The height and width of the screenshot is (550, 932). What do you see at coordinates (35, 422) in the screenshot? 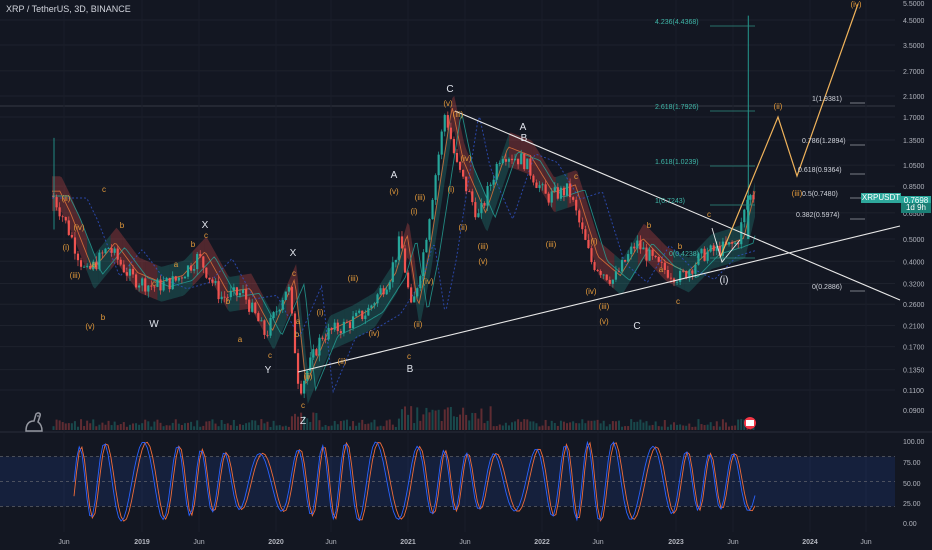
I see `tradingview-logo` at bounding box center [35, 422].